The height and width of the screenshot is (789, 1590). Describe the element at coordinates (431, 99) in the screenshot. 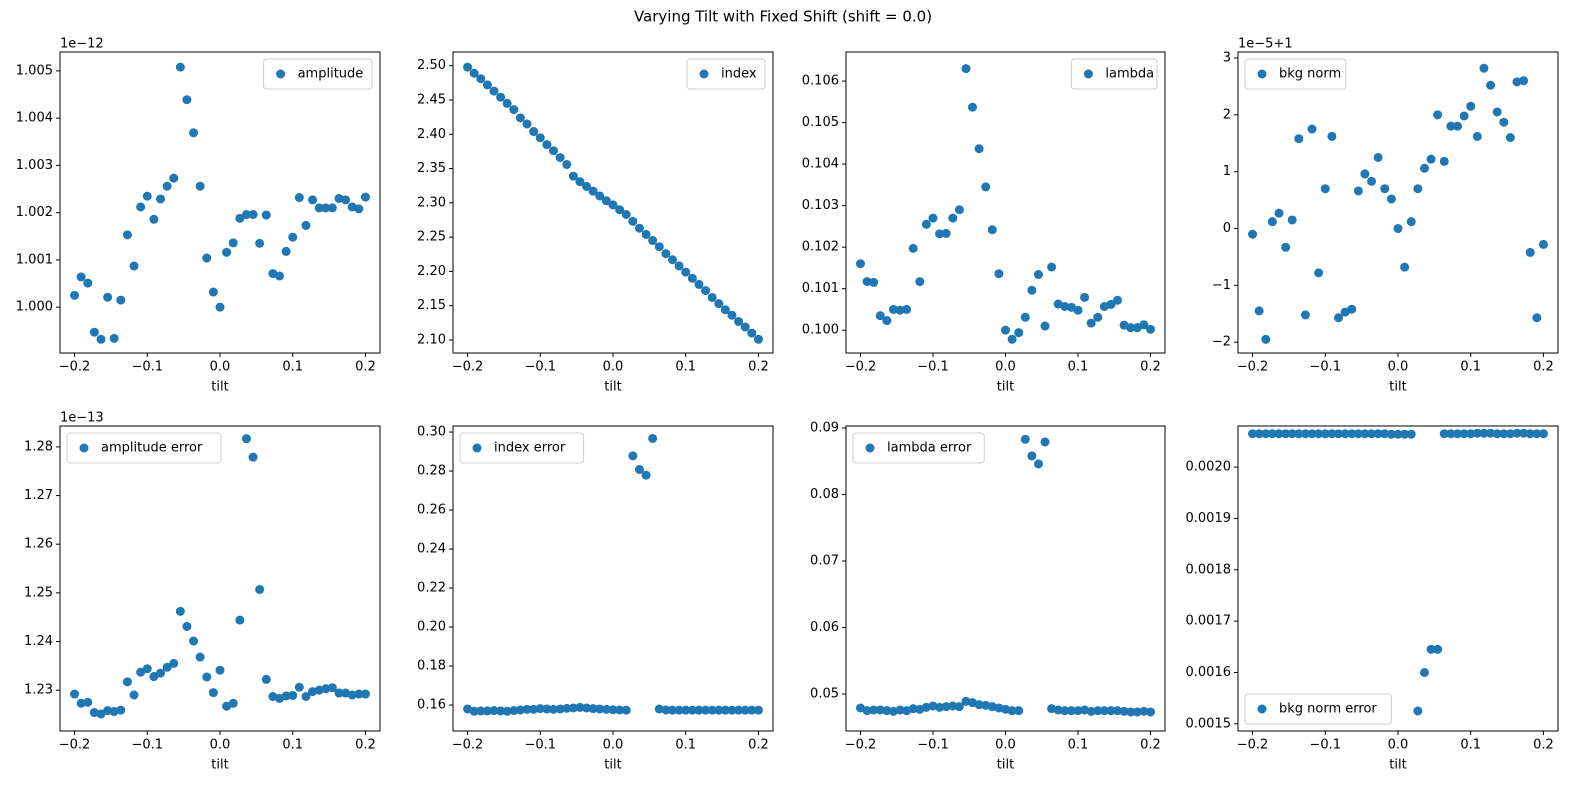

I see `y-tick-label: 2.45` at that location.